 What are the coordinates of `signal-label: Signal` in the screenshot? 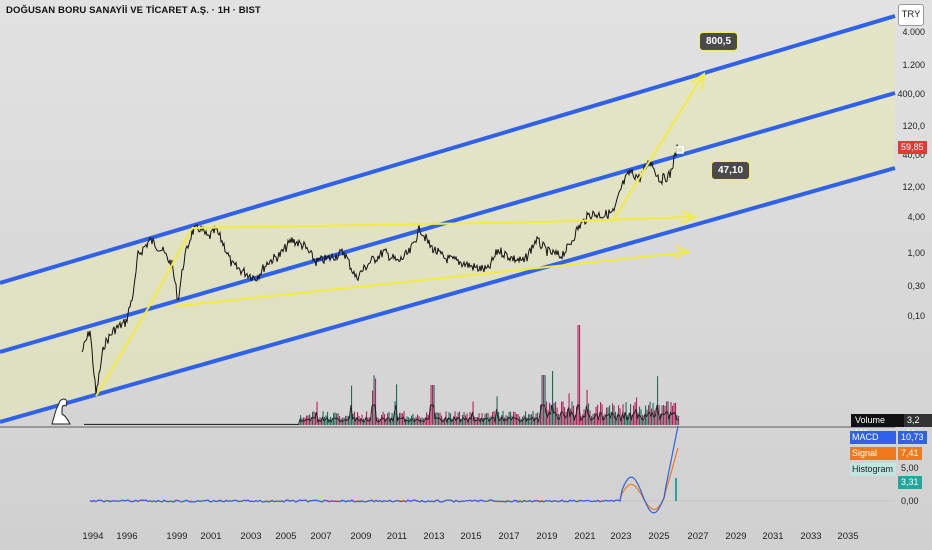 It's located at (865, 453).